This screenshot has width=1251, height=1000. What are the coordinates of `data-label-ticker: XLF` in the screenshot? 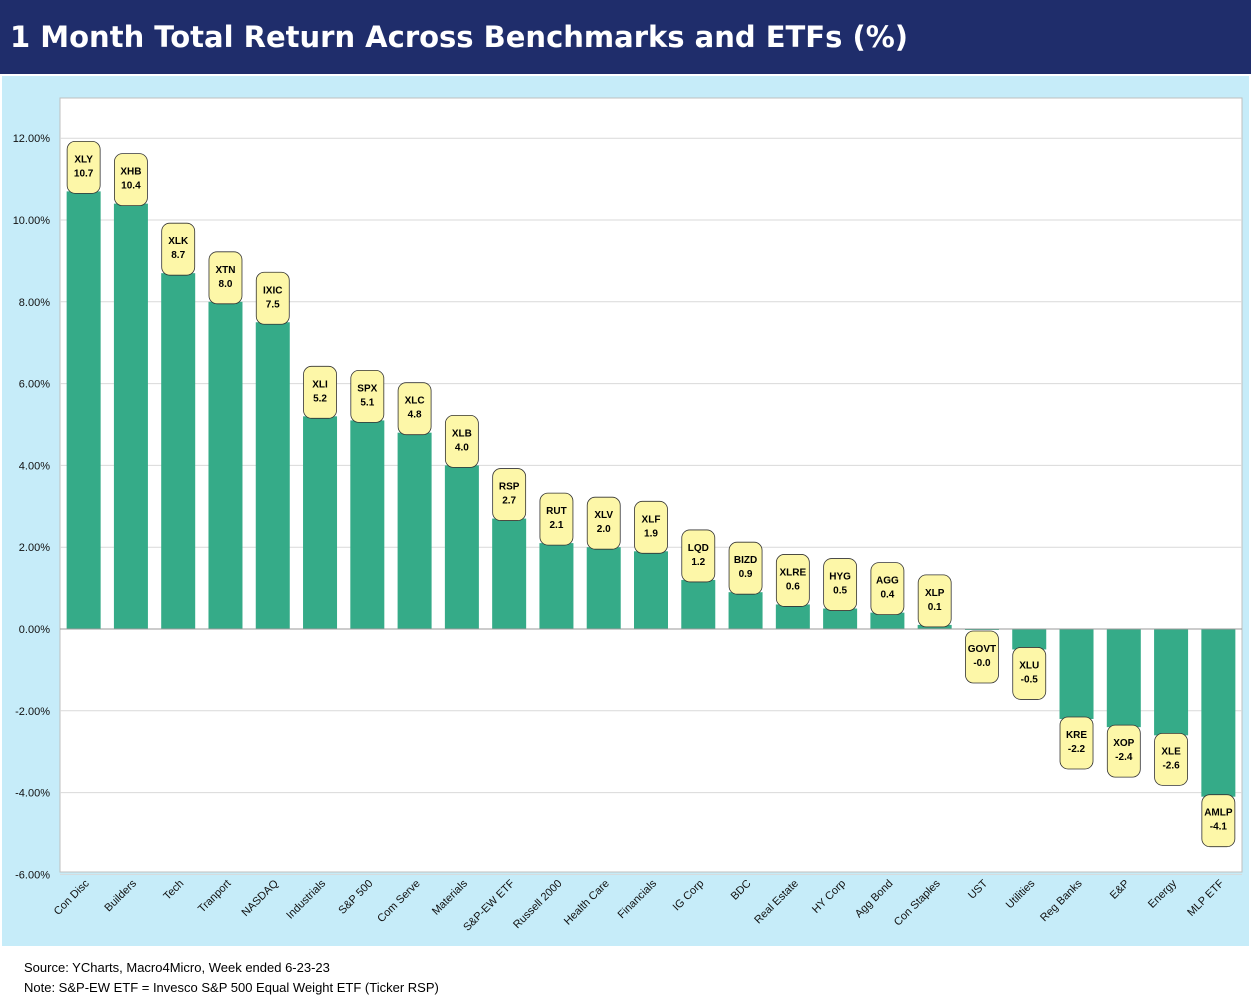 It's located at (651, 519).